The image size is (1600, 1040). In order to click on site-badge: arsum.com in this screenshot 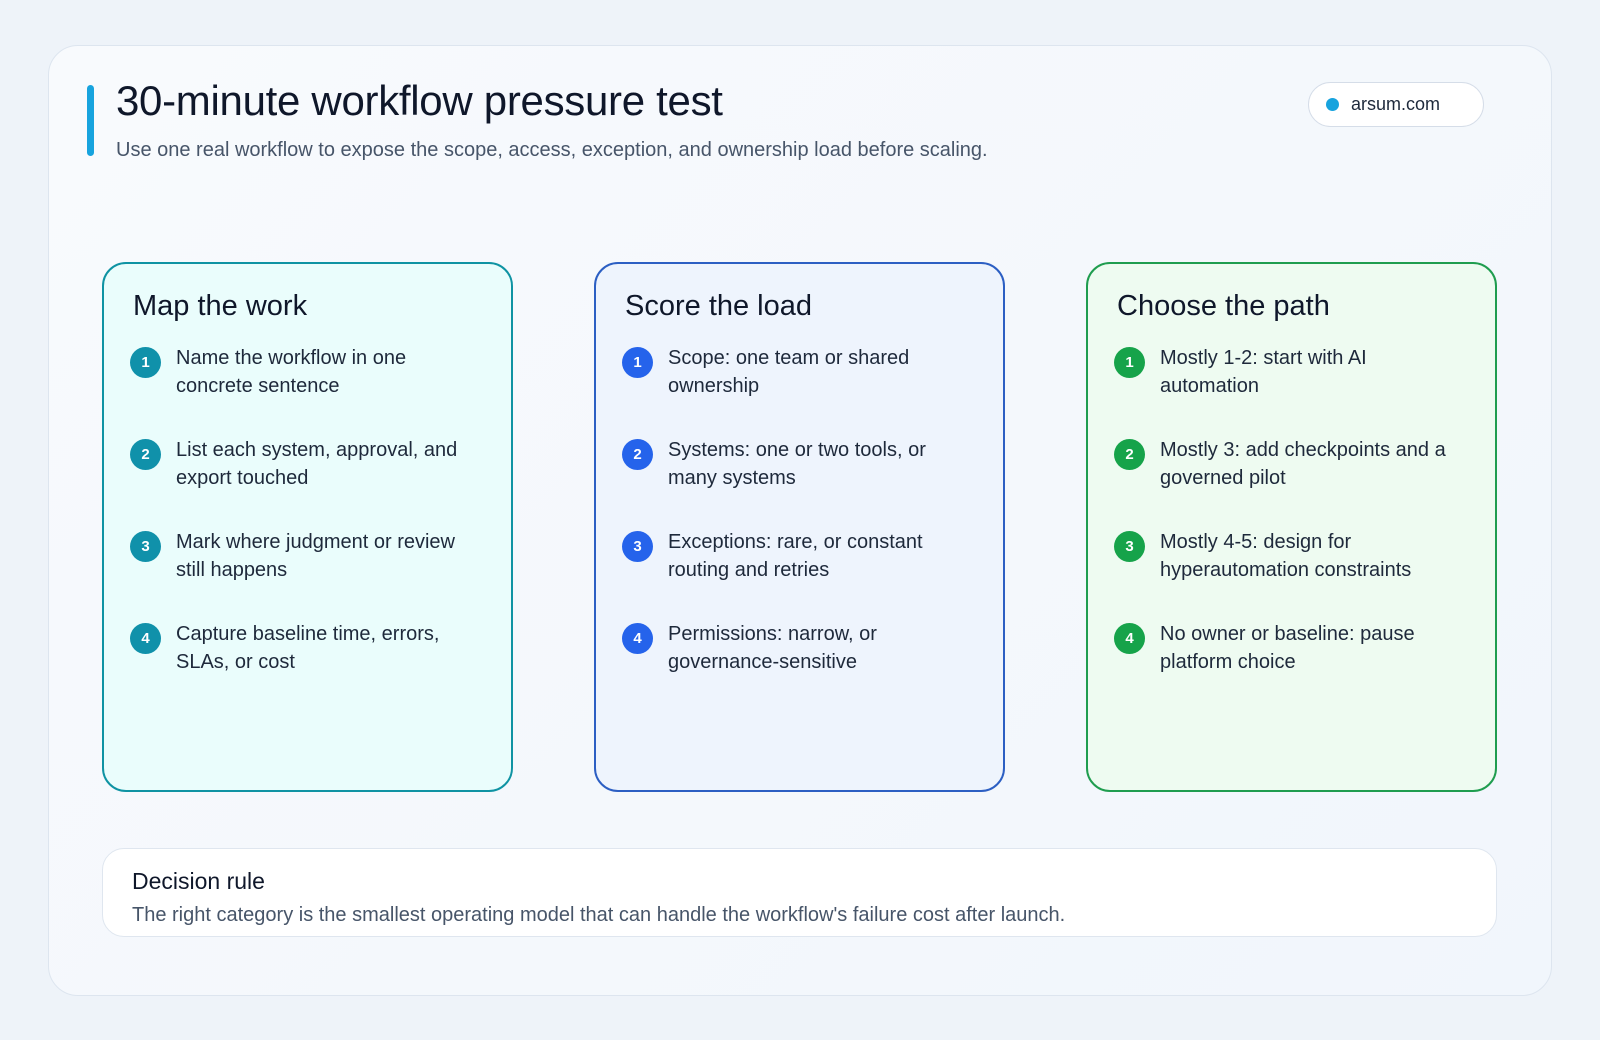, I will do `click(1396, 104)`.